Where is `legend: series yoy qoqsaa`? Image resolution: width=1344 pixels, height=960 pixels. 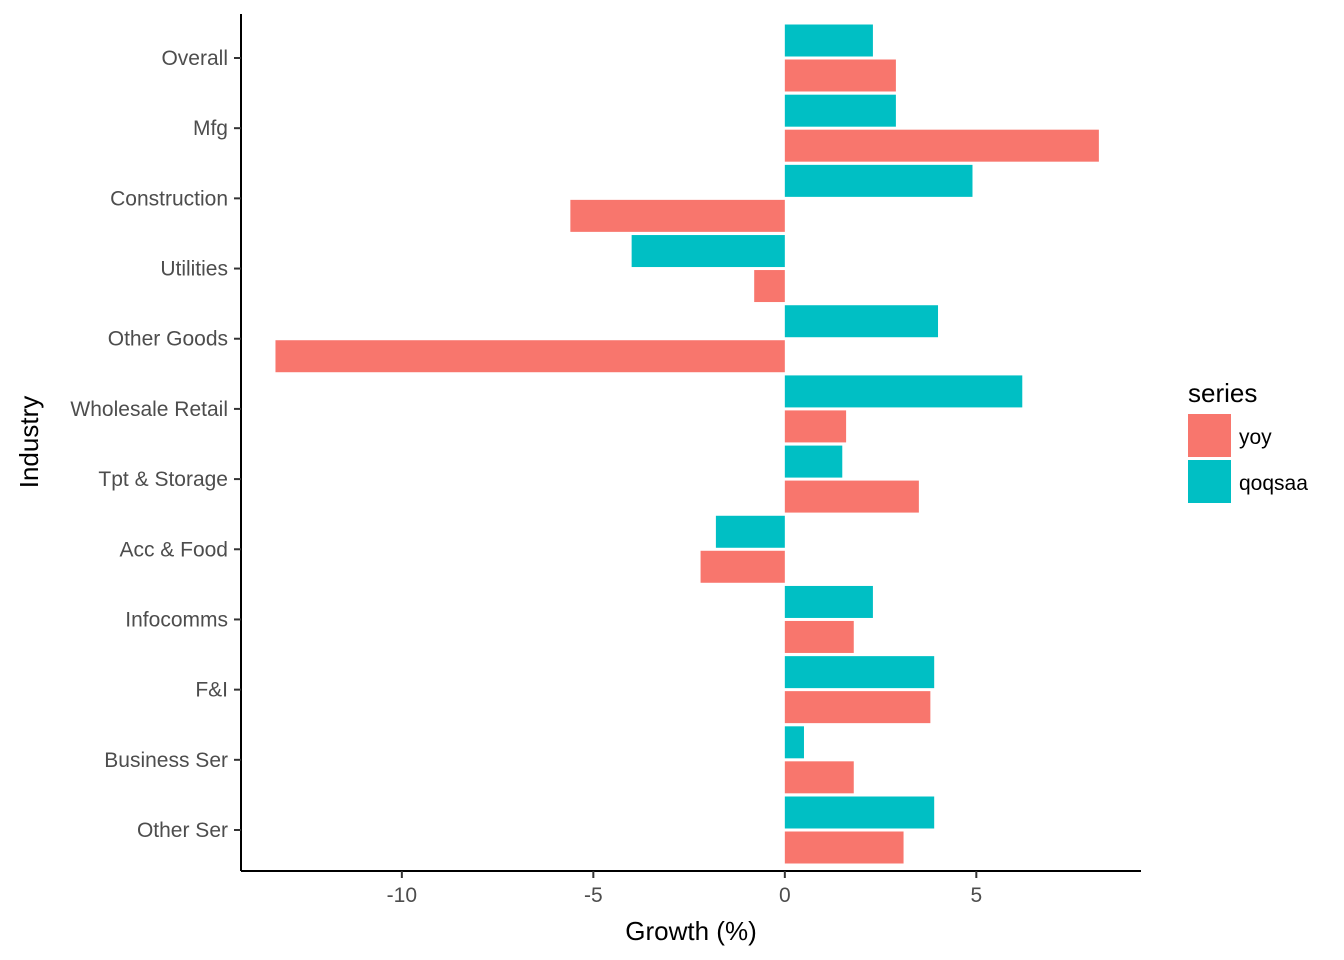 legend: series yoy qoqsaa is located at coordinates (1248, 440).